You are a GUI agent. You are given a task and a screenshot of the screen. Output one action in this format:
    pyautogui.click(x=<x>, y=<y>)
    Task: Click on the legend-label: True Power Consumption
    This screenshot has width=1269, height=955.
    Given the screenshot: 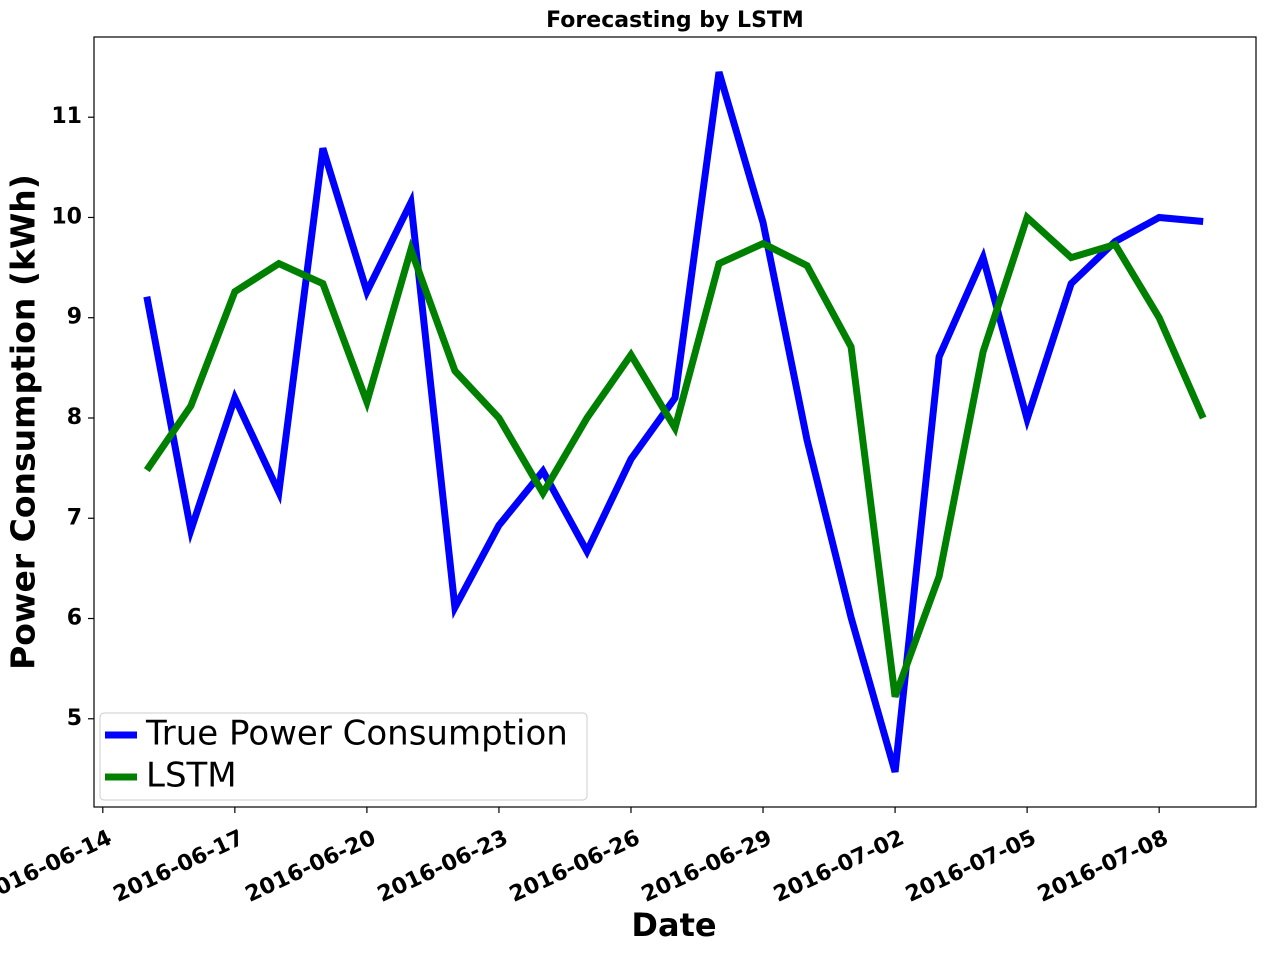 What is the action you would take?
    pyautogui.click(x=356, y=734)
    